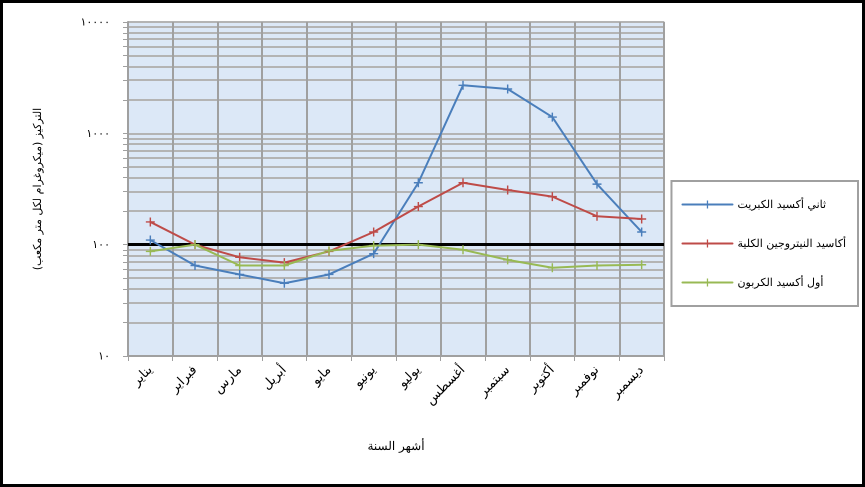  Describe the element at coordinates (142, 376) in the screenshot. I see `x-tick-label: يناير` at that location.